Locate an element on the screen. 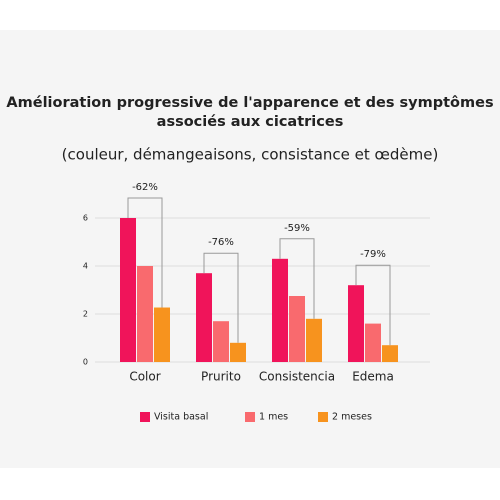 The width and height of the screenshot is (500, 500). legend-label: 1 mes is located at coordinates (273, 417).